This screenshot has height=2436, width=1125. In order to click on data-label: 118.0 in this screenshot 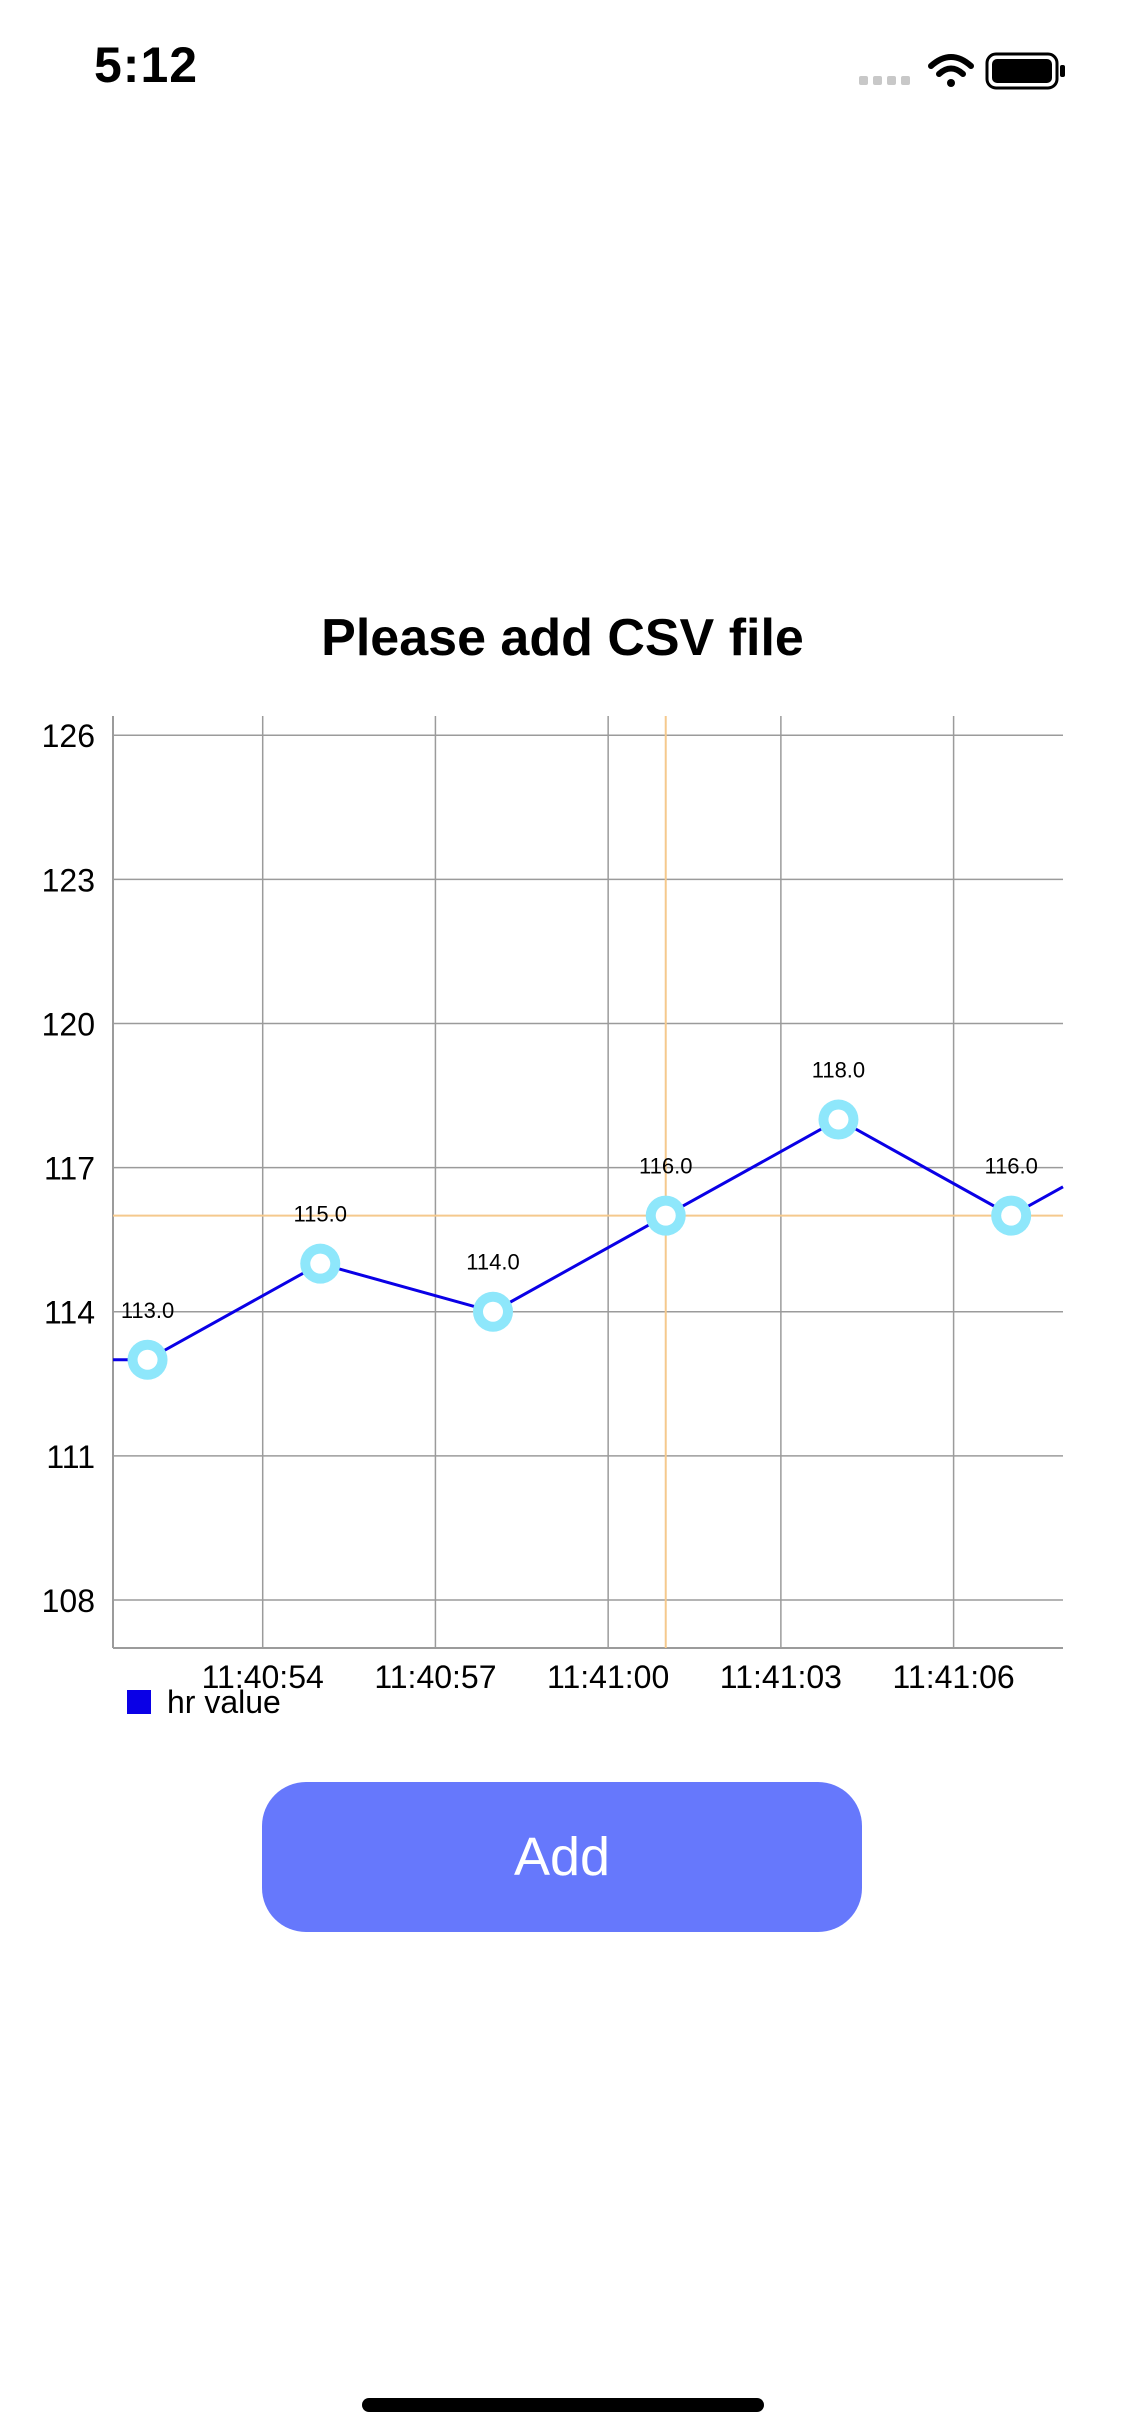, I will do `click(838, 1070)`.